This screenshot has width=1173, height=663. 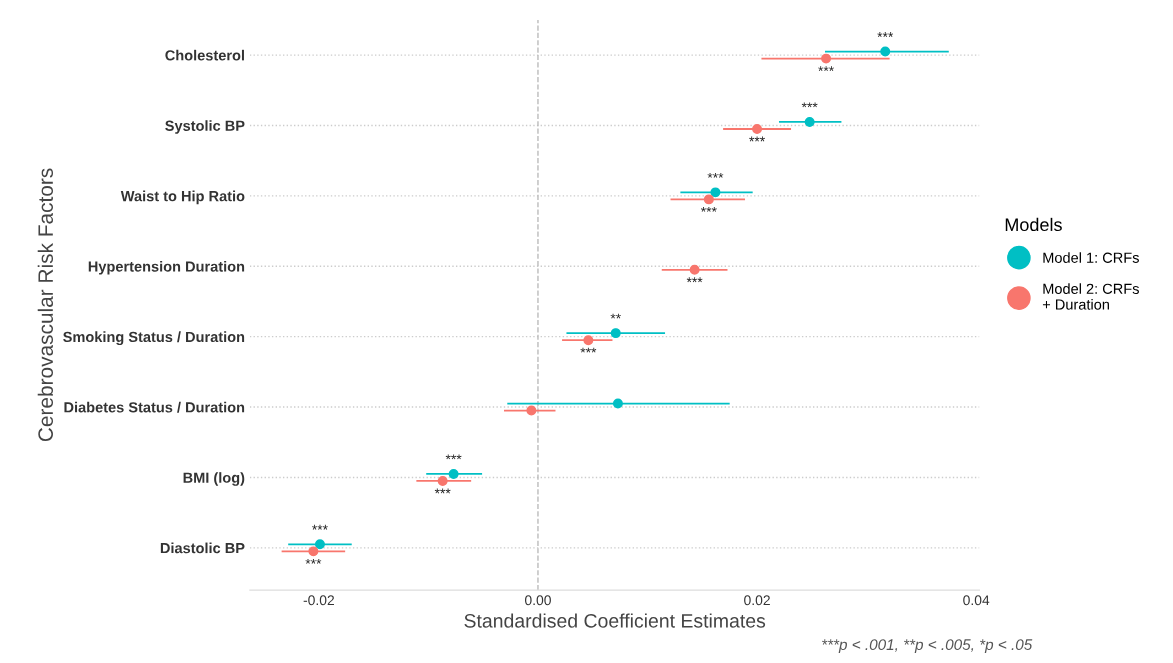 What do you see at coordinates (205, 127) in the screenshot?
I see `y-tick-label: Systolic BP` at bounding box center [205, 127].